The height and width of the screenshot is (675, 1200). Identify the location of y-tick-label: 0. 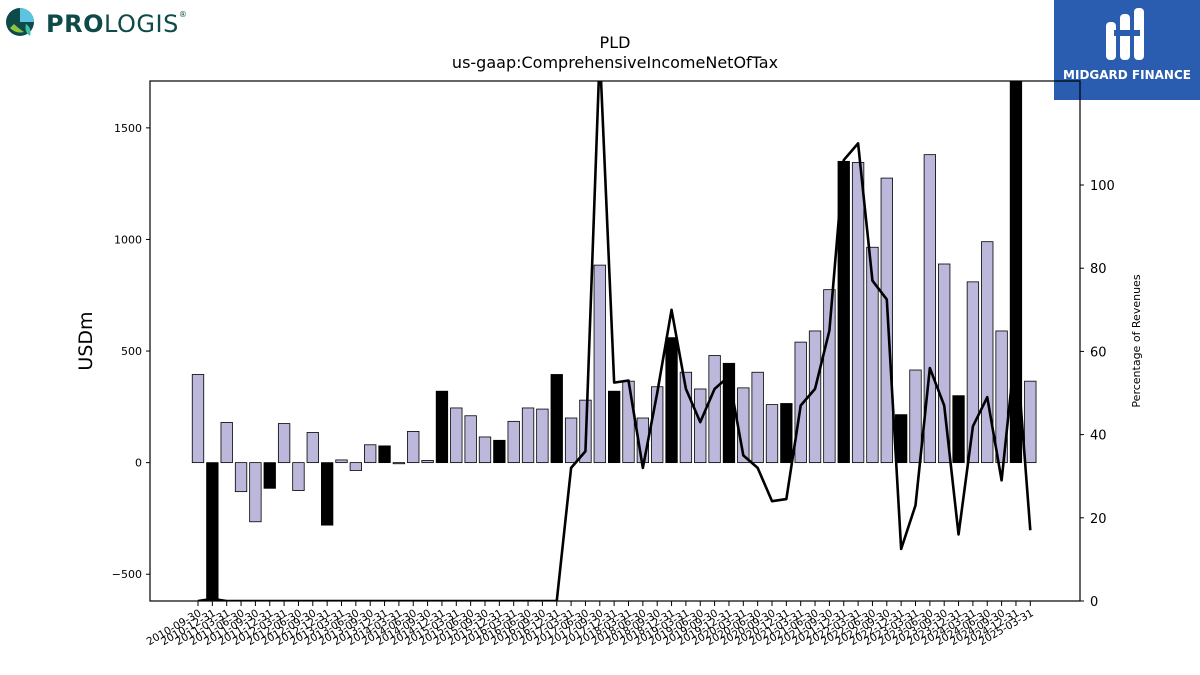
(138, 463).